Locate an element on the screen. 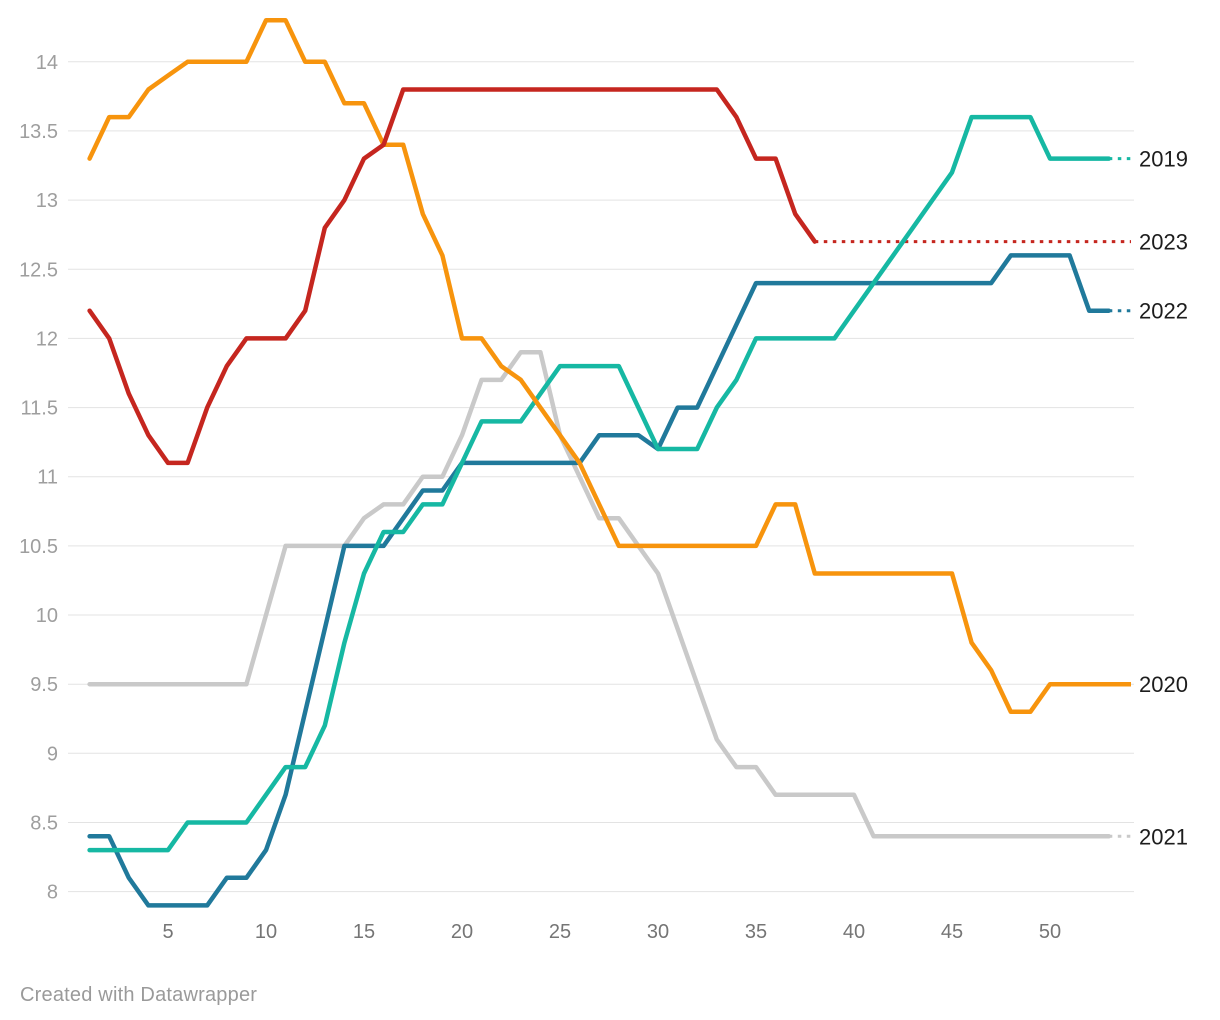 This screenshot has width=1220, height=1020. y-axis-tick-13.5: 13.5 is located at coordinates (38, 132).